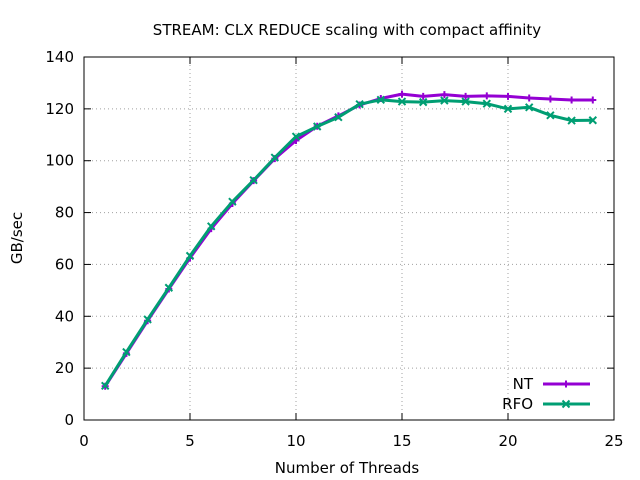  What do you see at coordinates (517, 404) in the screenshot?
I see `legend-label: RFO` at bounding box center [517, 404].